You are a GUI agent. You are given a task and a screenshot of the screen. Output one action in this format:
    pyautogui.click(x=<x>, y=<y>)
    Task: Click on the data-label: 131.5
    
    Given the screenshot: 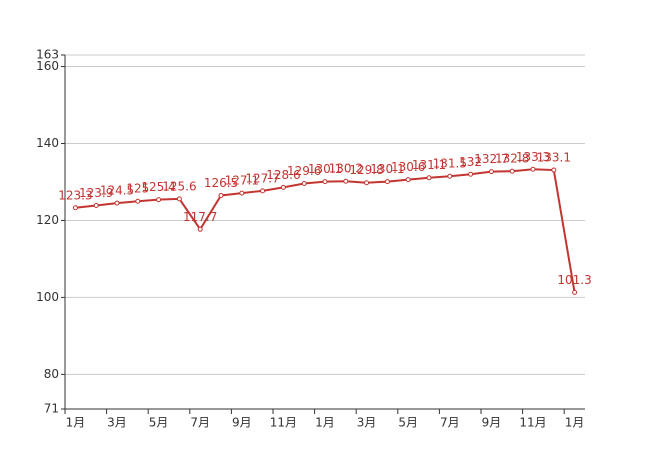 What is the action you would take?
    pyautogui.click(x=450, y=164)
    